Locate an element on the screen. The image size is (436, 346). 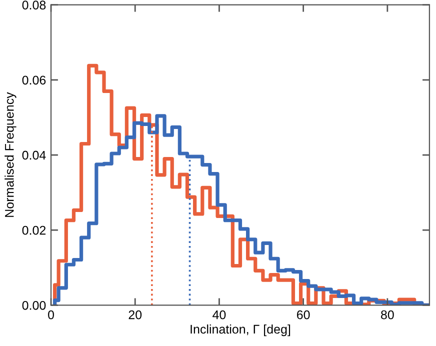
x-tick-label: 20 is located at coordinates (135, 315).